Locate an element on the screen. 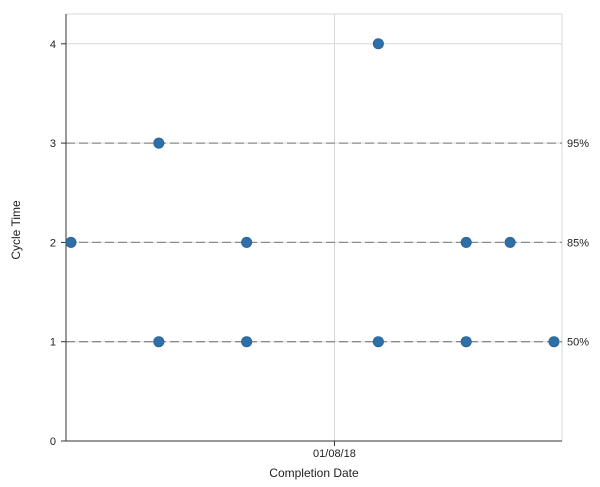 The height and width of the screenshot is (487, 600). y-tick-label: 4 is located at coordinates (53, 45).